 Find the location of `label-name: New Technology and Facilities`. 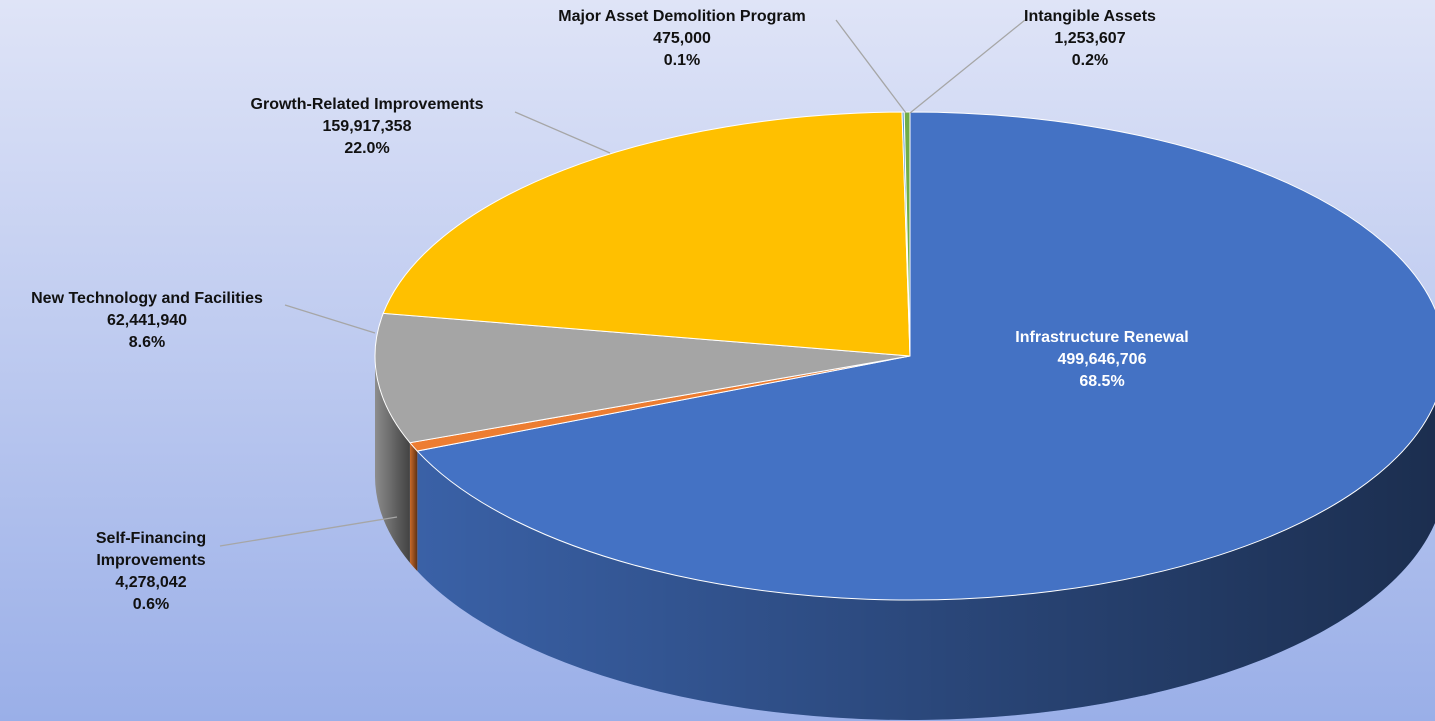

label-name: New Technology and Facilities is located at coordinates (147, 298).